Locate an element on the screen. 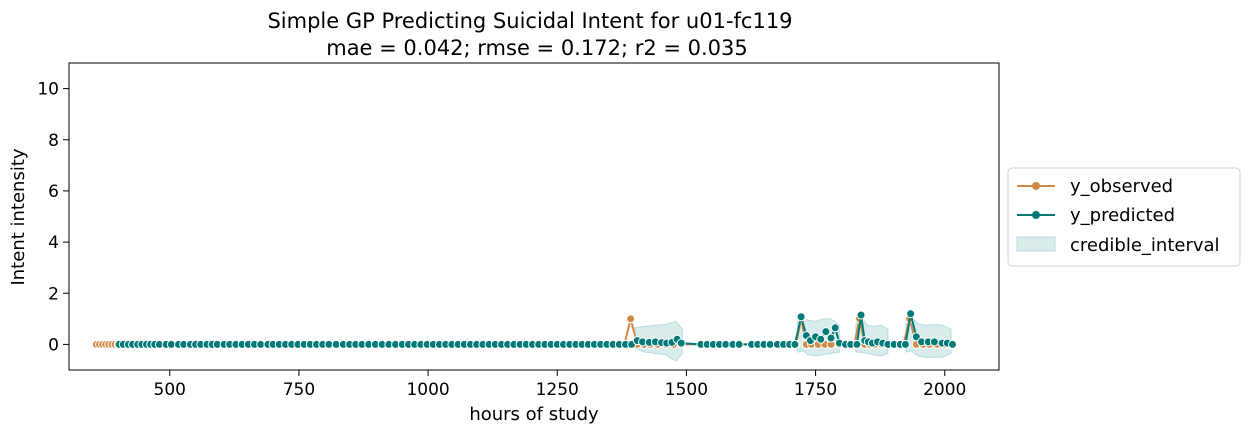 The height and width of the screenshot is (434, 1251). legend-label-y-predicted: y_predicted is located at coordinates (1122, 215).